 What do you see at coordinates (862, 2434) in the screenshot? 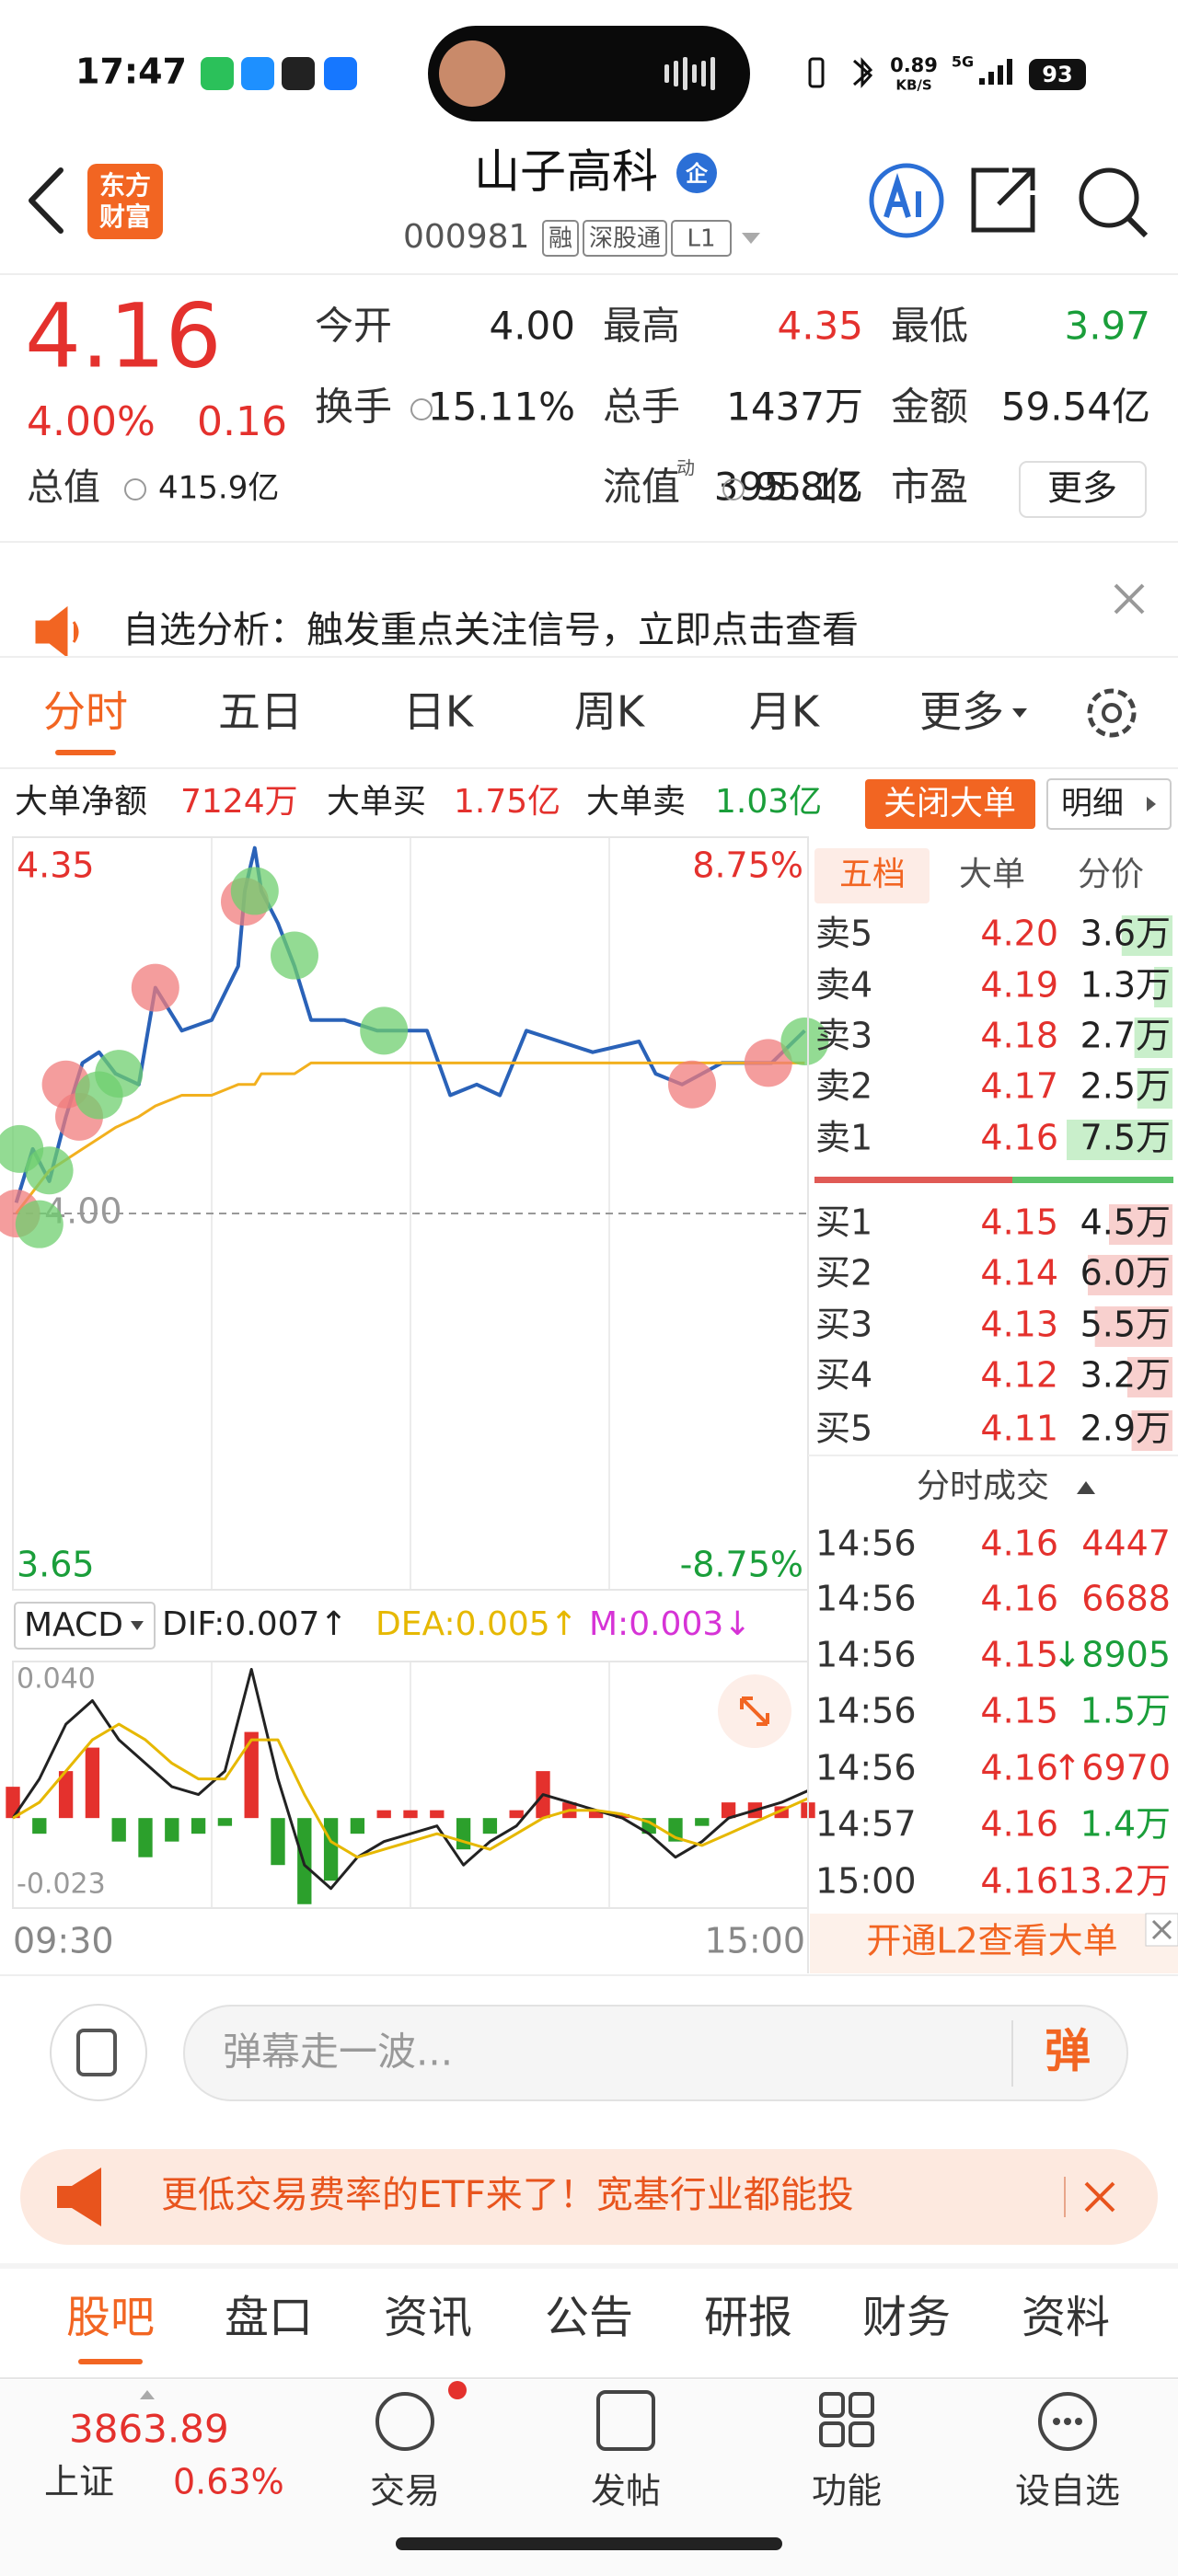
I see `nav-icon` at bounding box center [862, 2434].